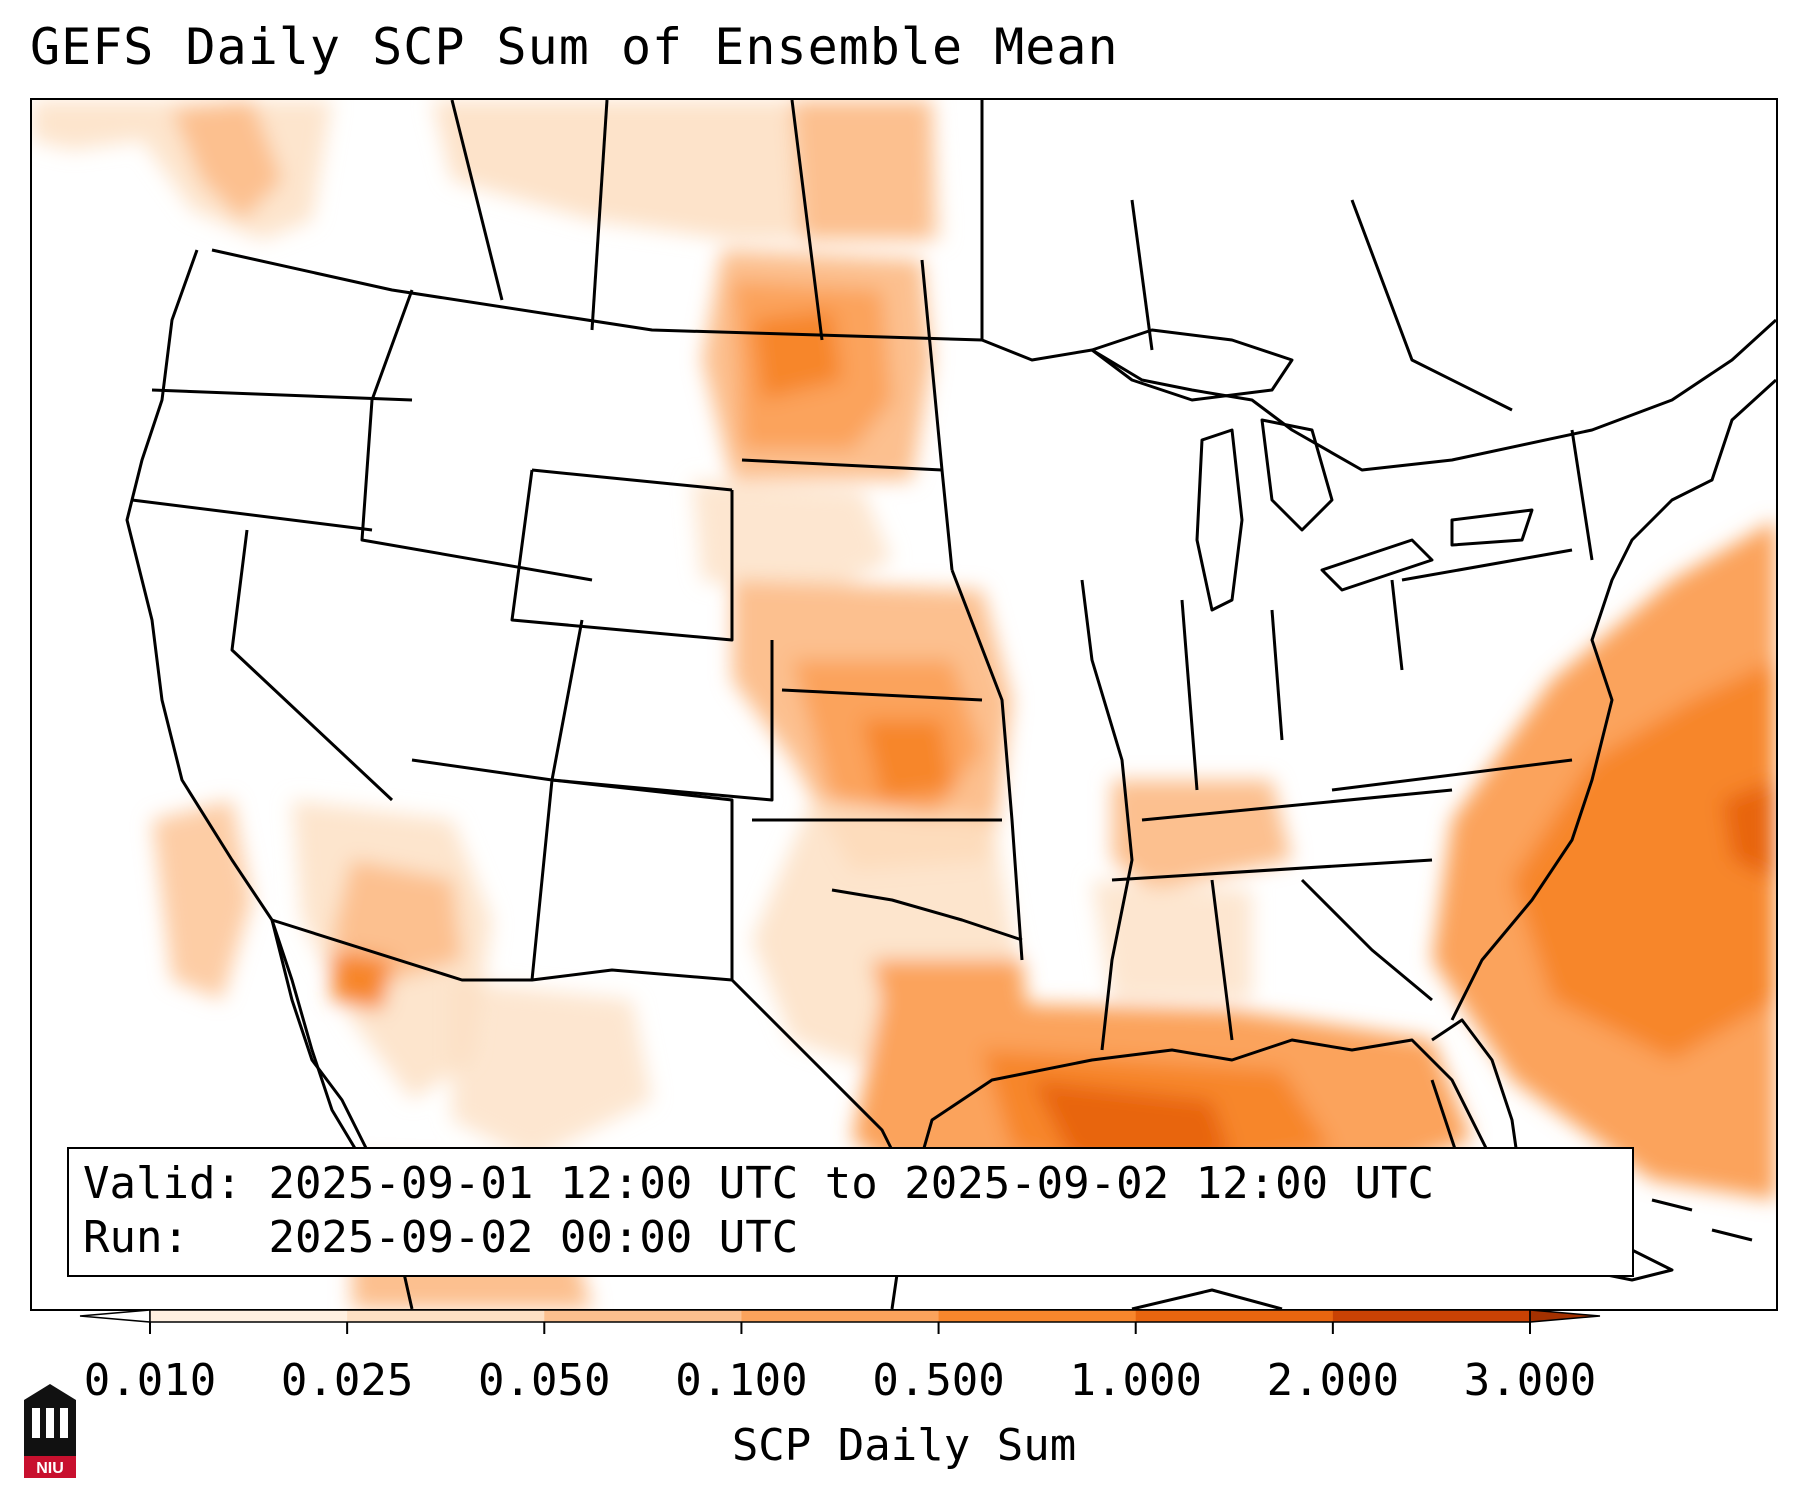 The height and width of the screenshot is (1500, 1803). I want to click on tower-window-left, so click(36, 1423).